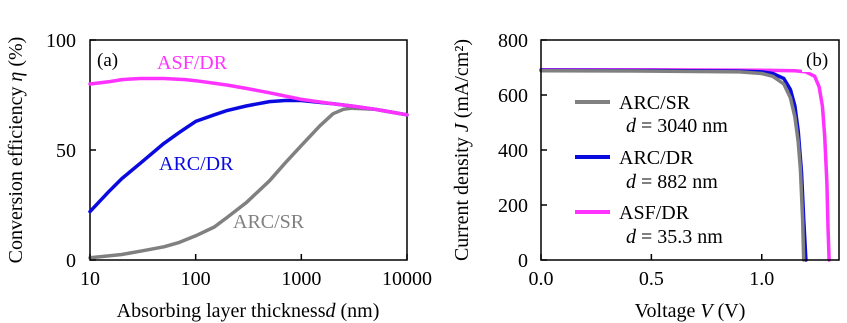  I want to click on x-tick-label-a-2: 1000, so click(301, 279).